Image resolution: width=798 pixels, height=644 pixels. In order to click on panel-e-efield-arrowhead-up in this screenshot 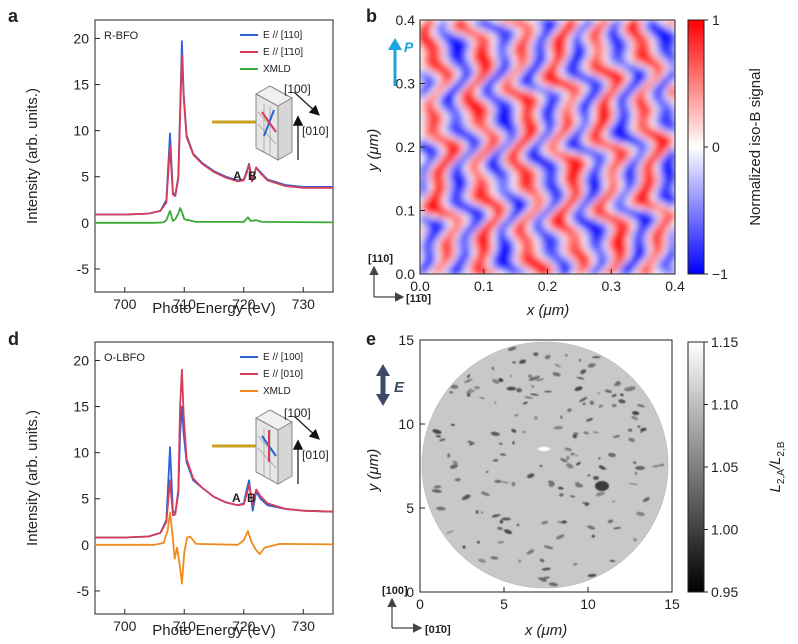, I will do `click(383, 370)`.